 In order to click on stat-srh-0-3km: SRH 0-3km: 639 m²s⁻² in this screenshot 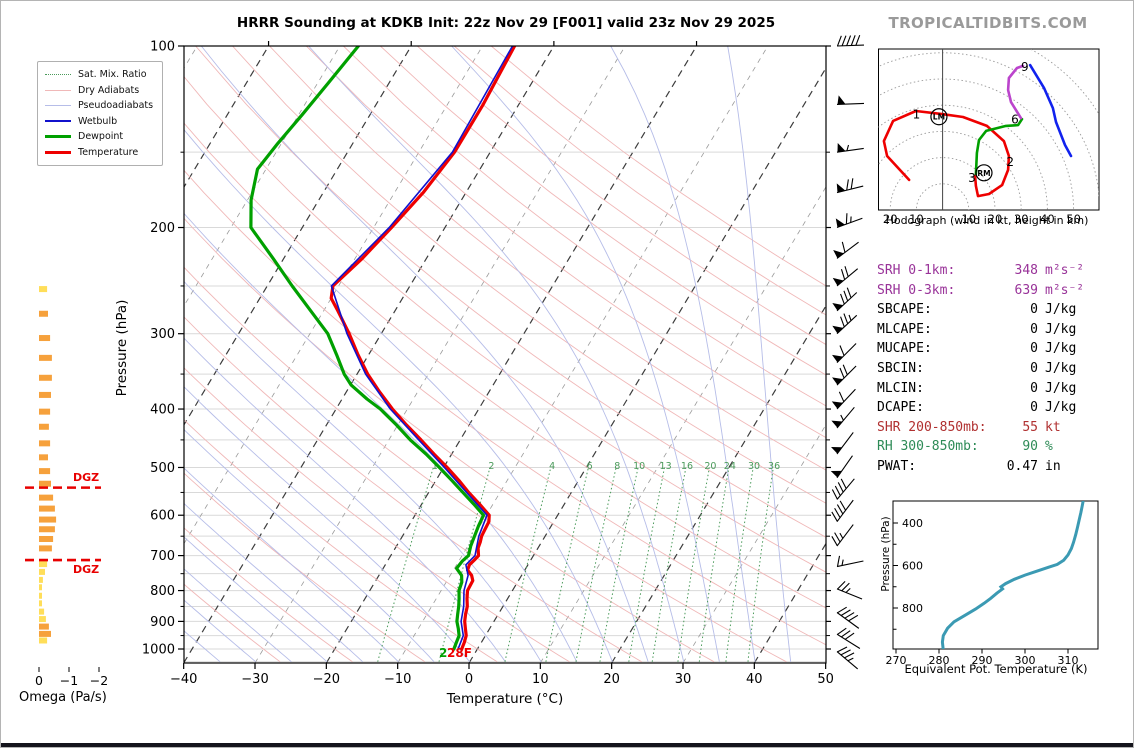, I will do `click(981, 290)`.